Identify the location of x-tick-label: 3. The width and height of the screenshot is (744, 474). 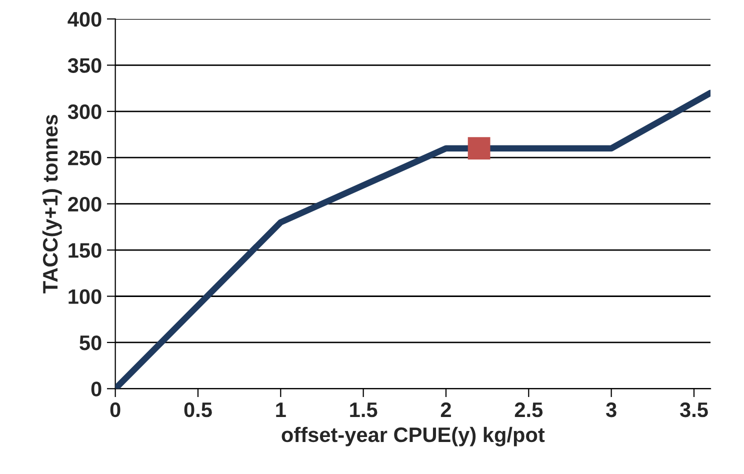
(611, 410).